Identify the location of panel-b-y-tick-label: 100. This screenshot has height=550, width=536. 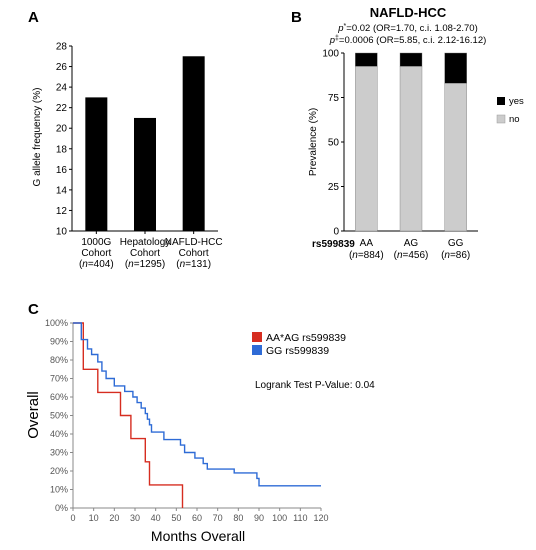
(330, 54).